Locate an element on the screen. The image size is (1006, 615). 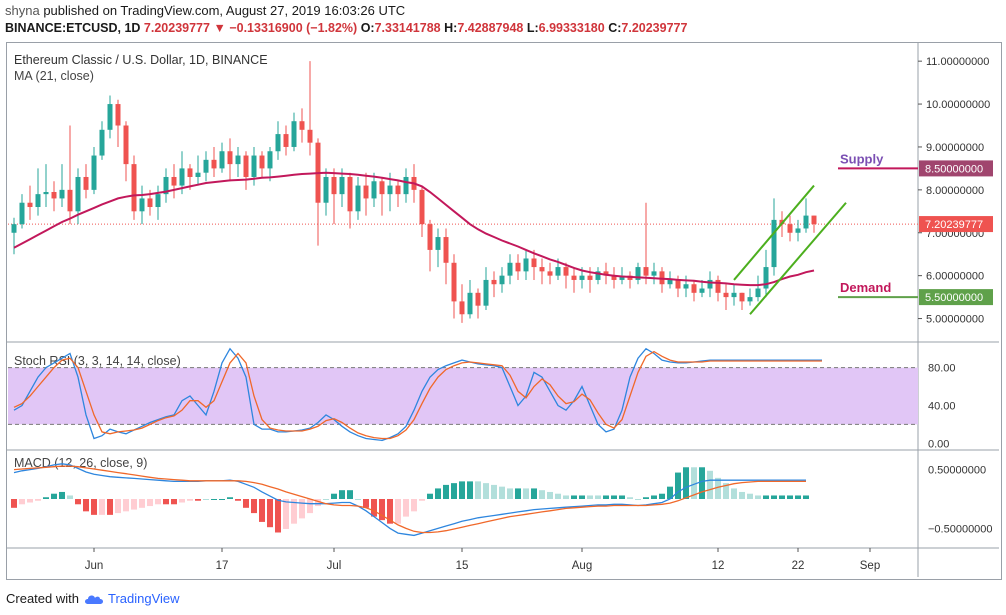
signal-line is located at coordinates (409, 499).